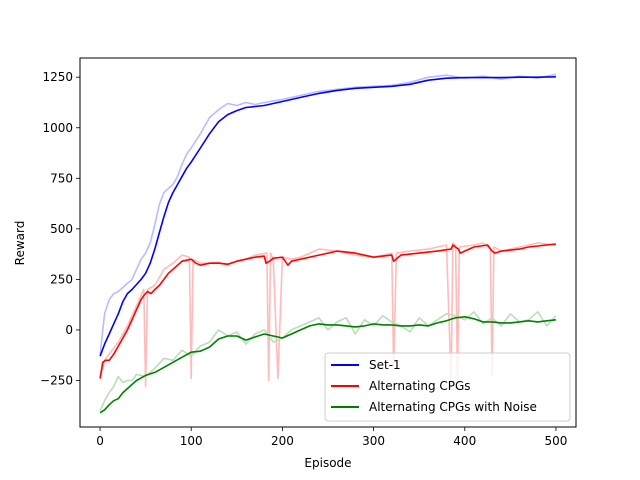 Image resolution: width=640 pixels, height=480 pixels. Describe the element at coordinates (420, 386) in the screenshot. I see `legend-label-1: Alternating CPGs` at that location.